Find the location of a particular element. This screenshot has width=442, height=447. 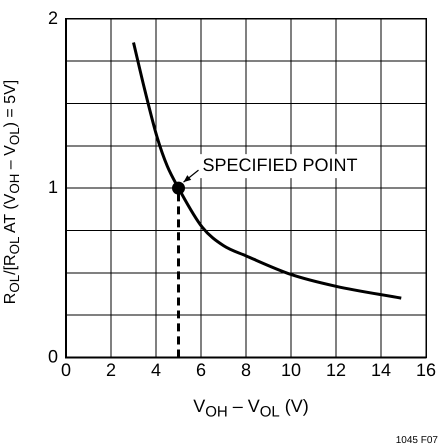

x-tick-label: 2 is located at coordinates (111, 370).